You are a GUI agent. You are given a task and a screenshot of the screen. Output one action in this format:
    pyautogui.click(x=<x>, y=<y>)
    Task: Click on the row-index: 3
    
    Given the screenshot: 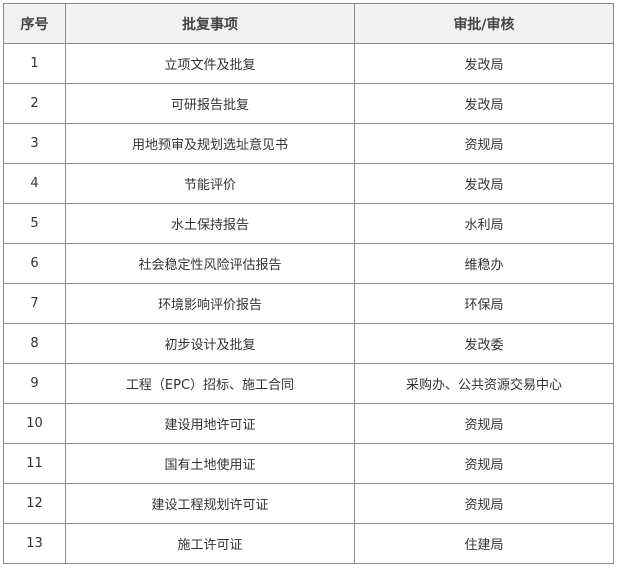 What is the action you would take?
    pyautogui.click(x=34, y=143)
    